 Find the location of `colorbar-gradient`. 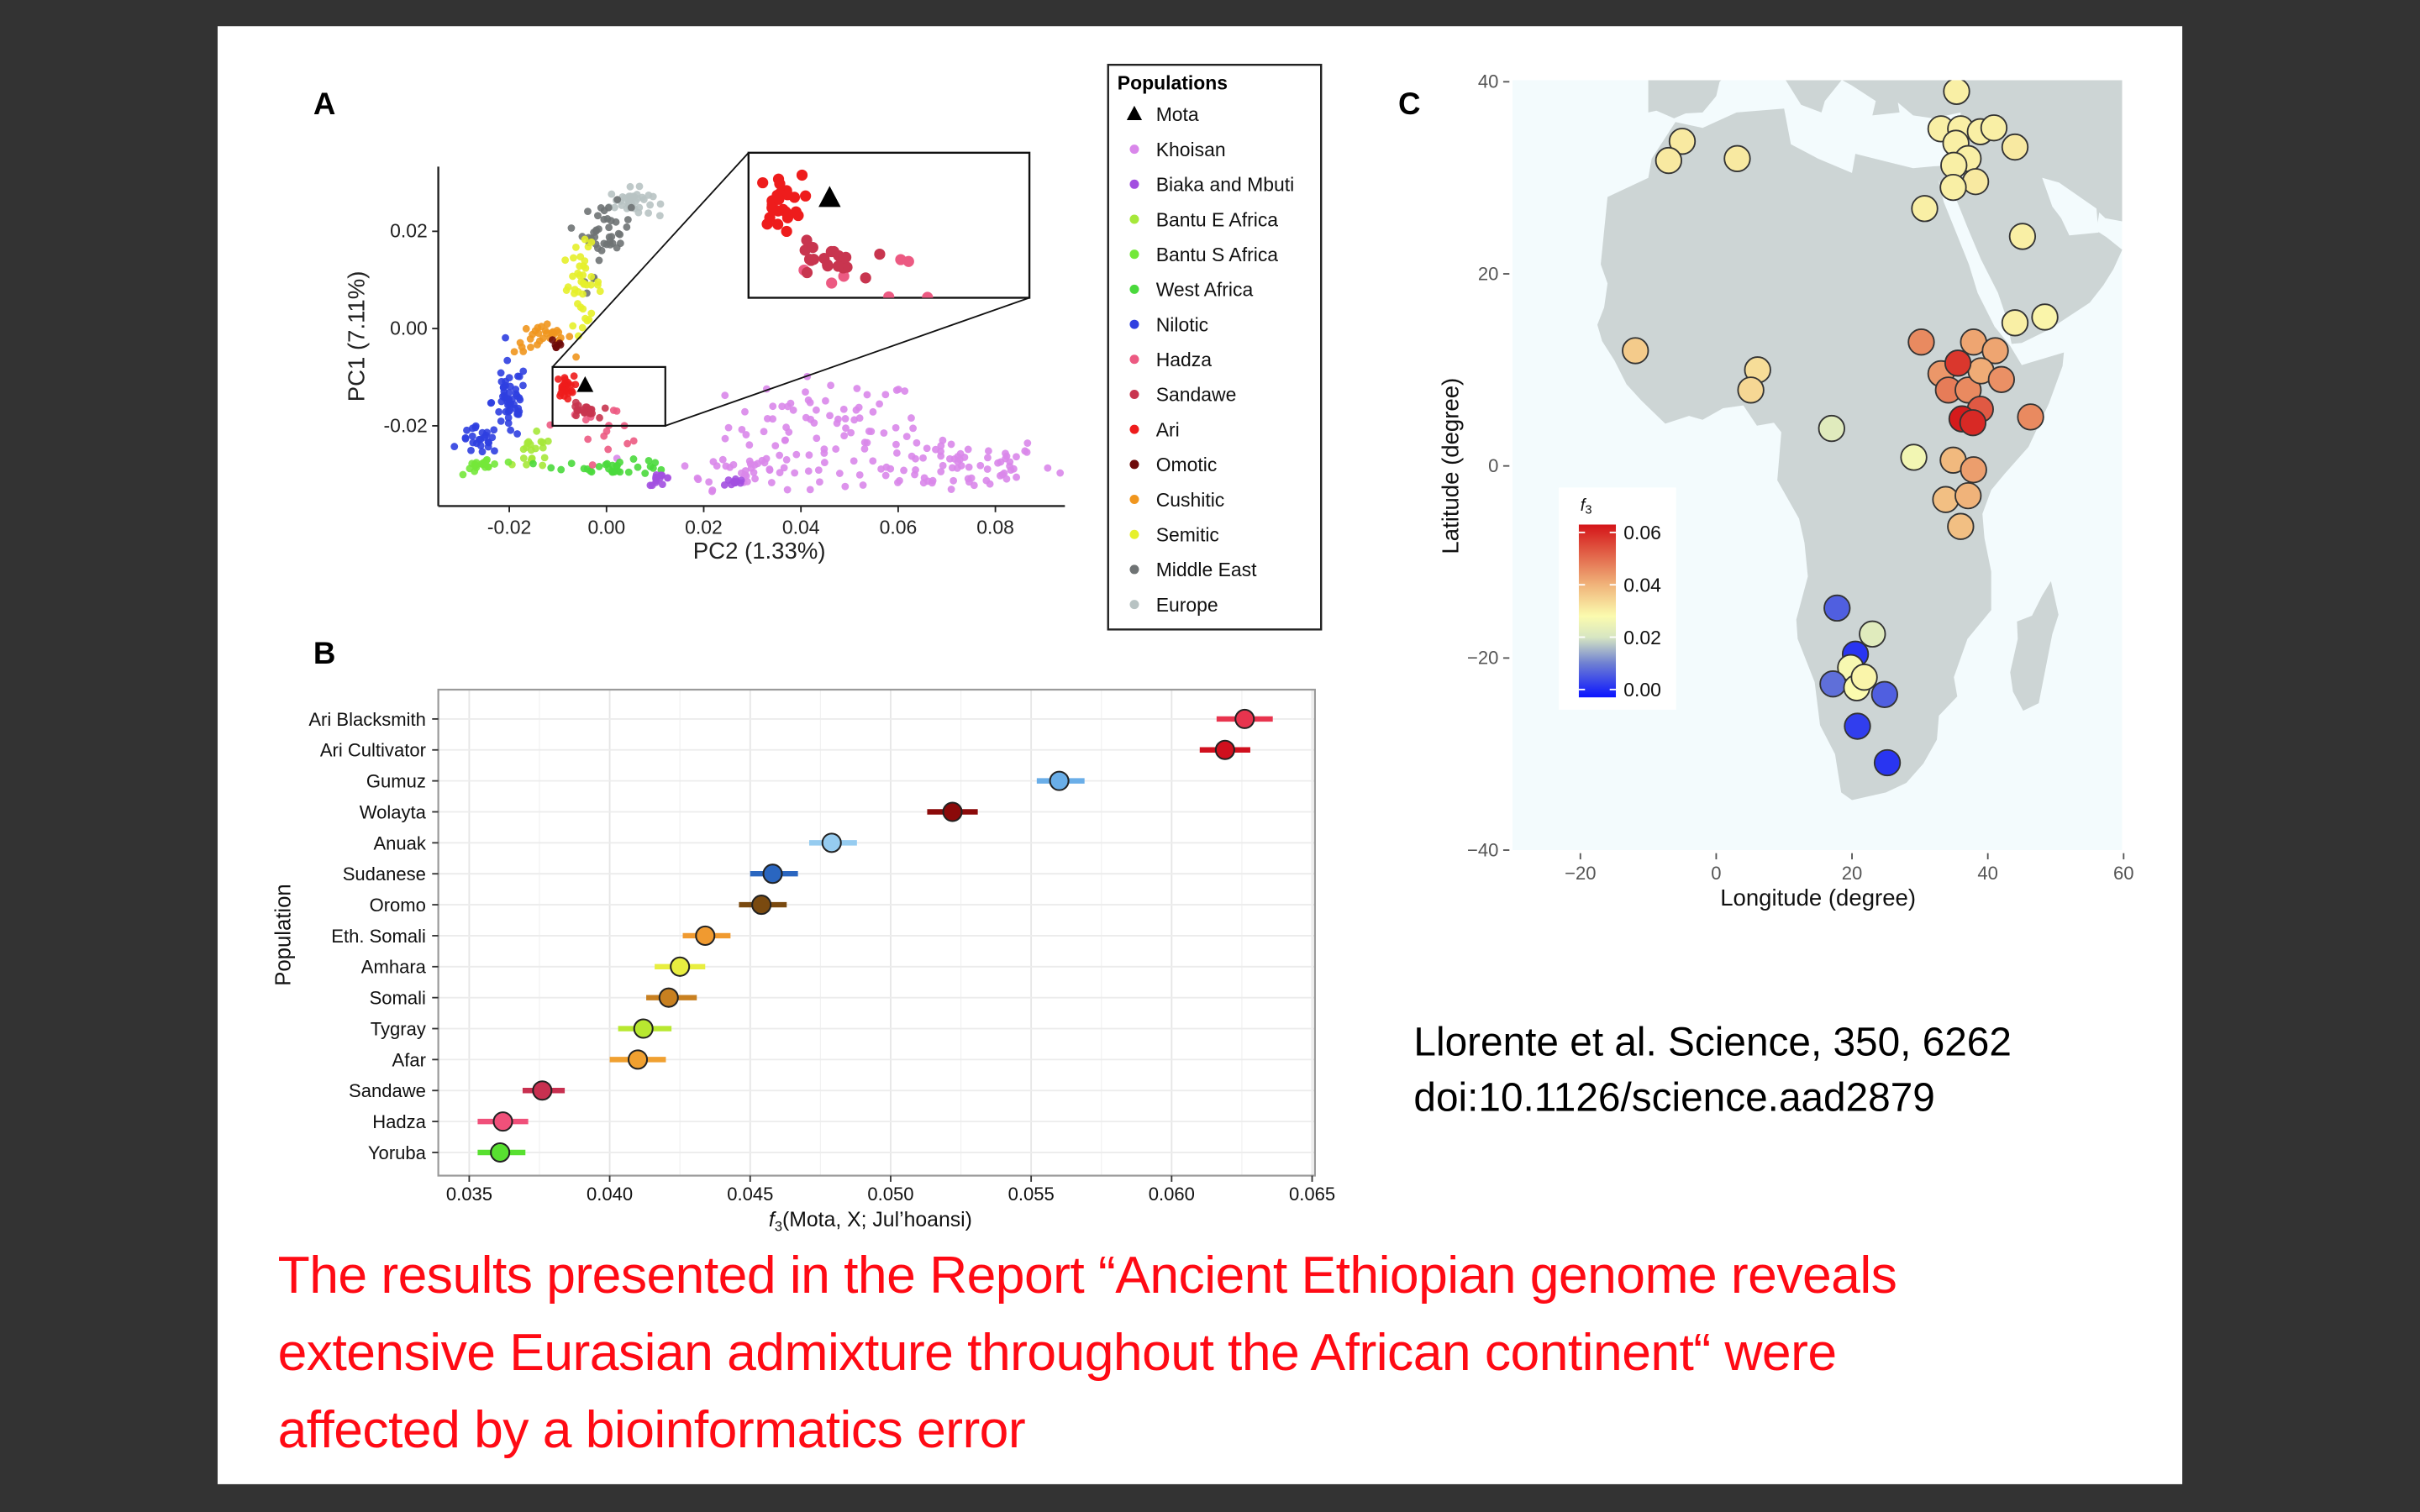

colorbar-gradient is located at coordinates (1597, 611).